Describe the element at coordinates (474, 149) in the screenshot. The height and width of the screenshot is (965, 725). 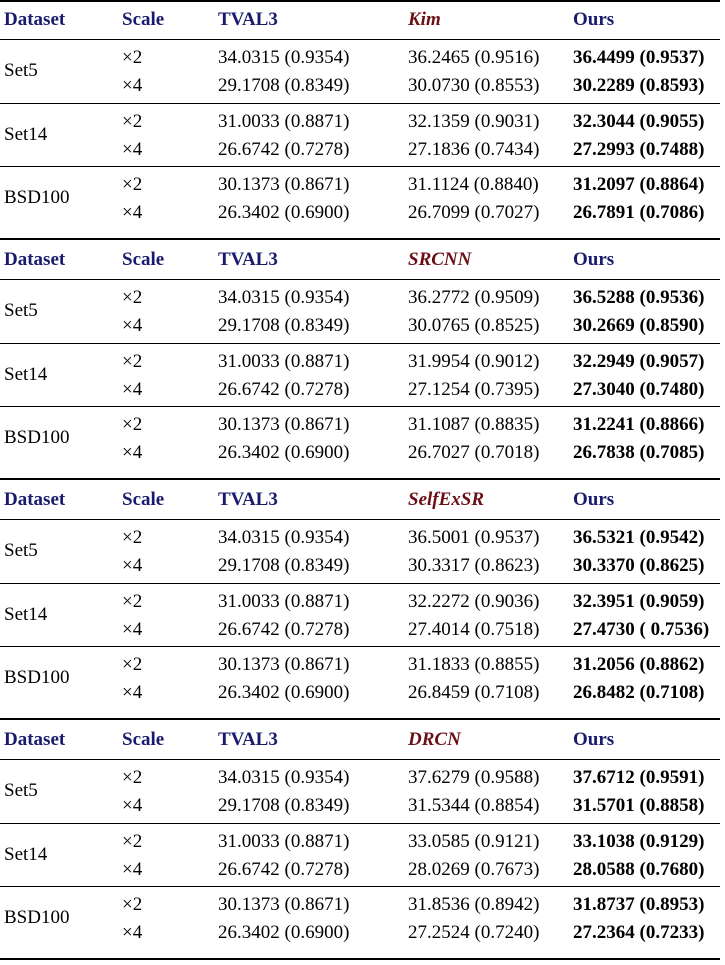
I see `compared-score: 27.1836 (0.7434)` at that location.